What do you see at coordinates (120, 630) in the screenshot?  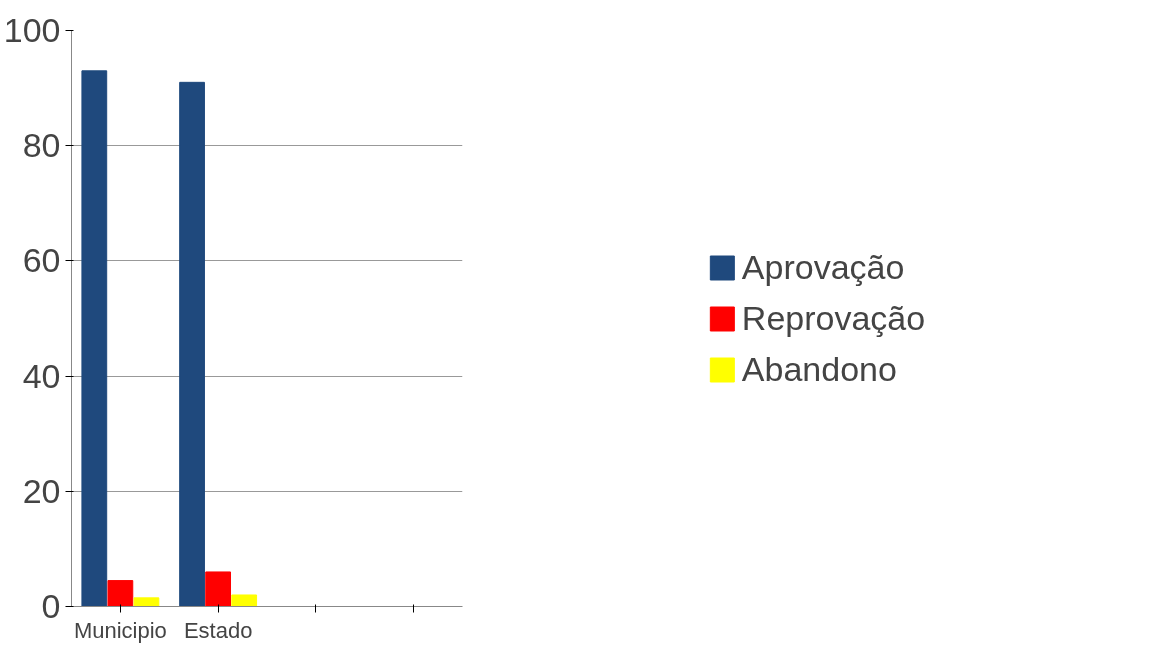 I see `x-tick-label: Municipio` at bounding box center [120, 630].